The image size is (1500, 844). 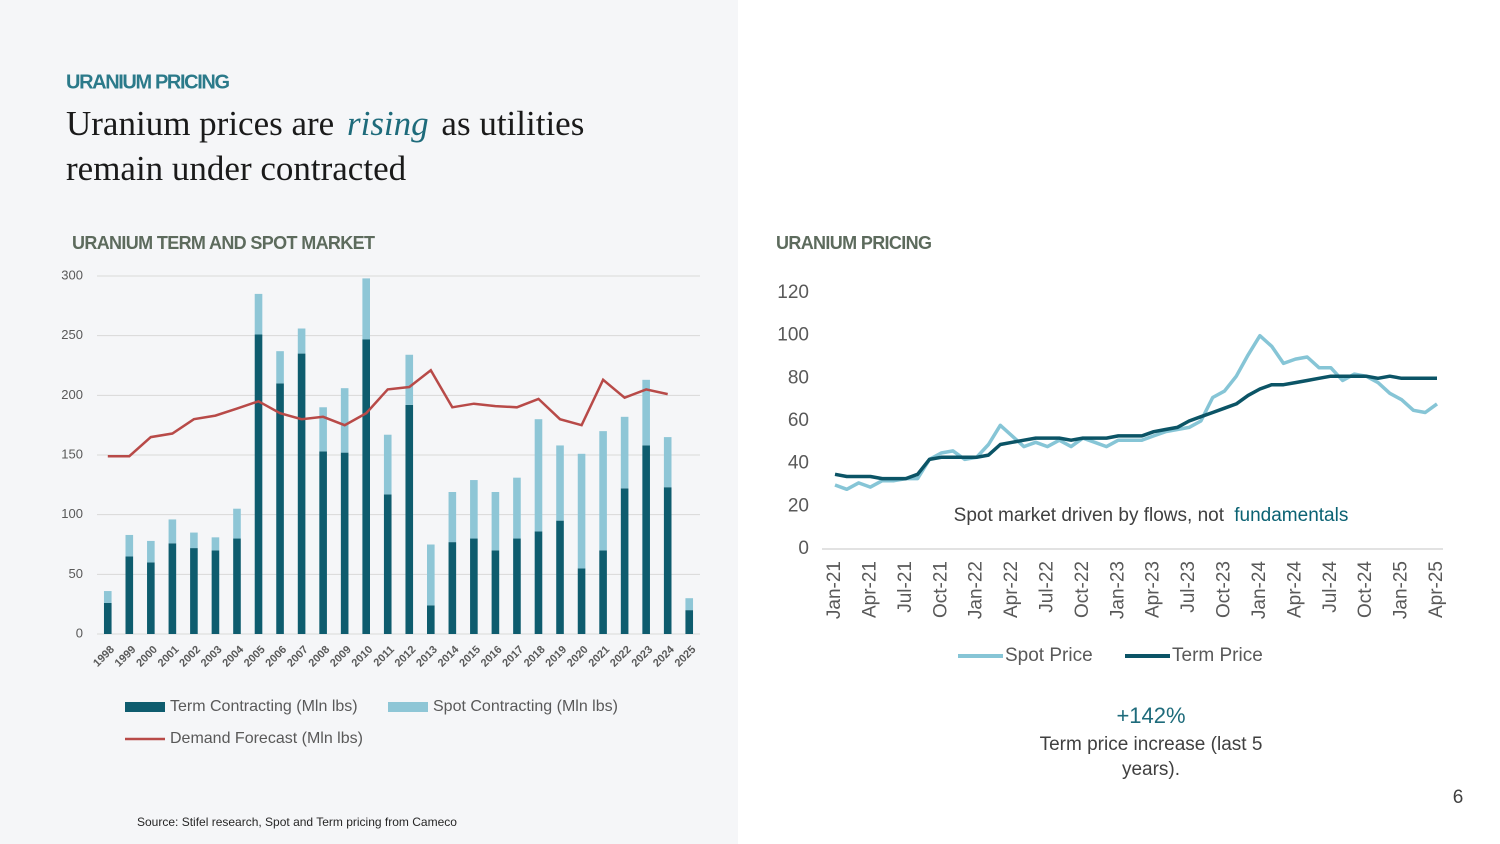 What do you see at coordinates (1188, 587) in the screenshot?
I see `x-tick-label: Jul-23` at bounding box center [1188, 587].